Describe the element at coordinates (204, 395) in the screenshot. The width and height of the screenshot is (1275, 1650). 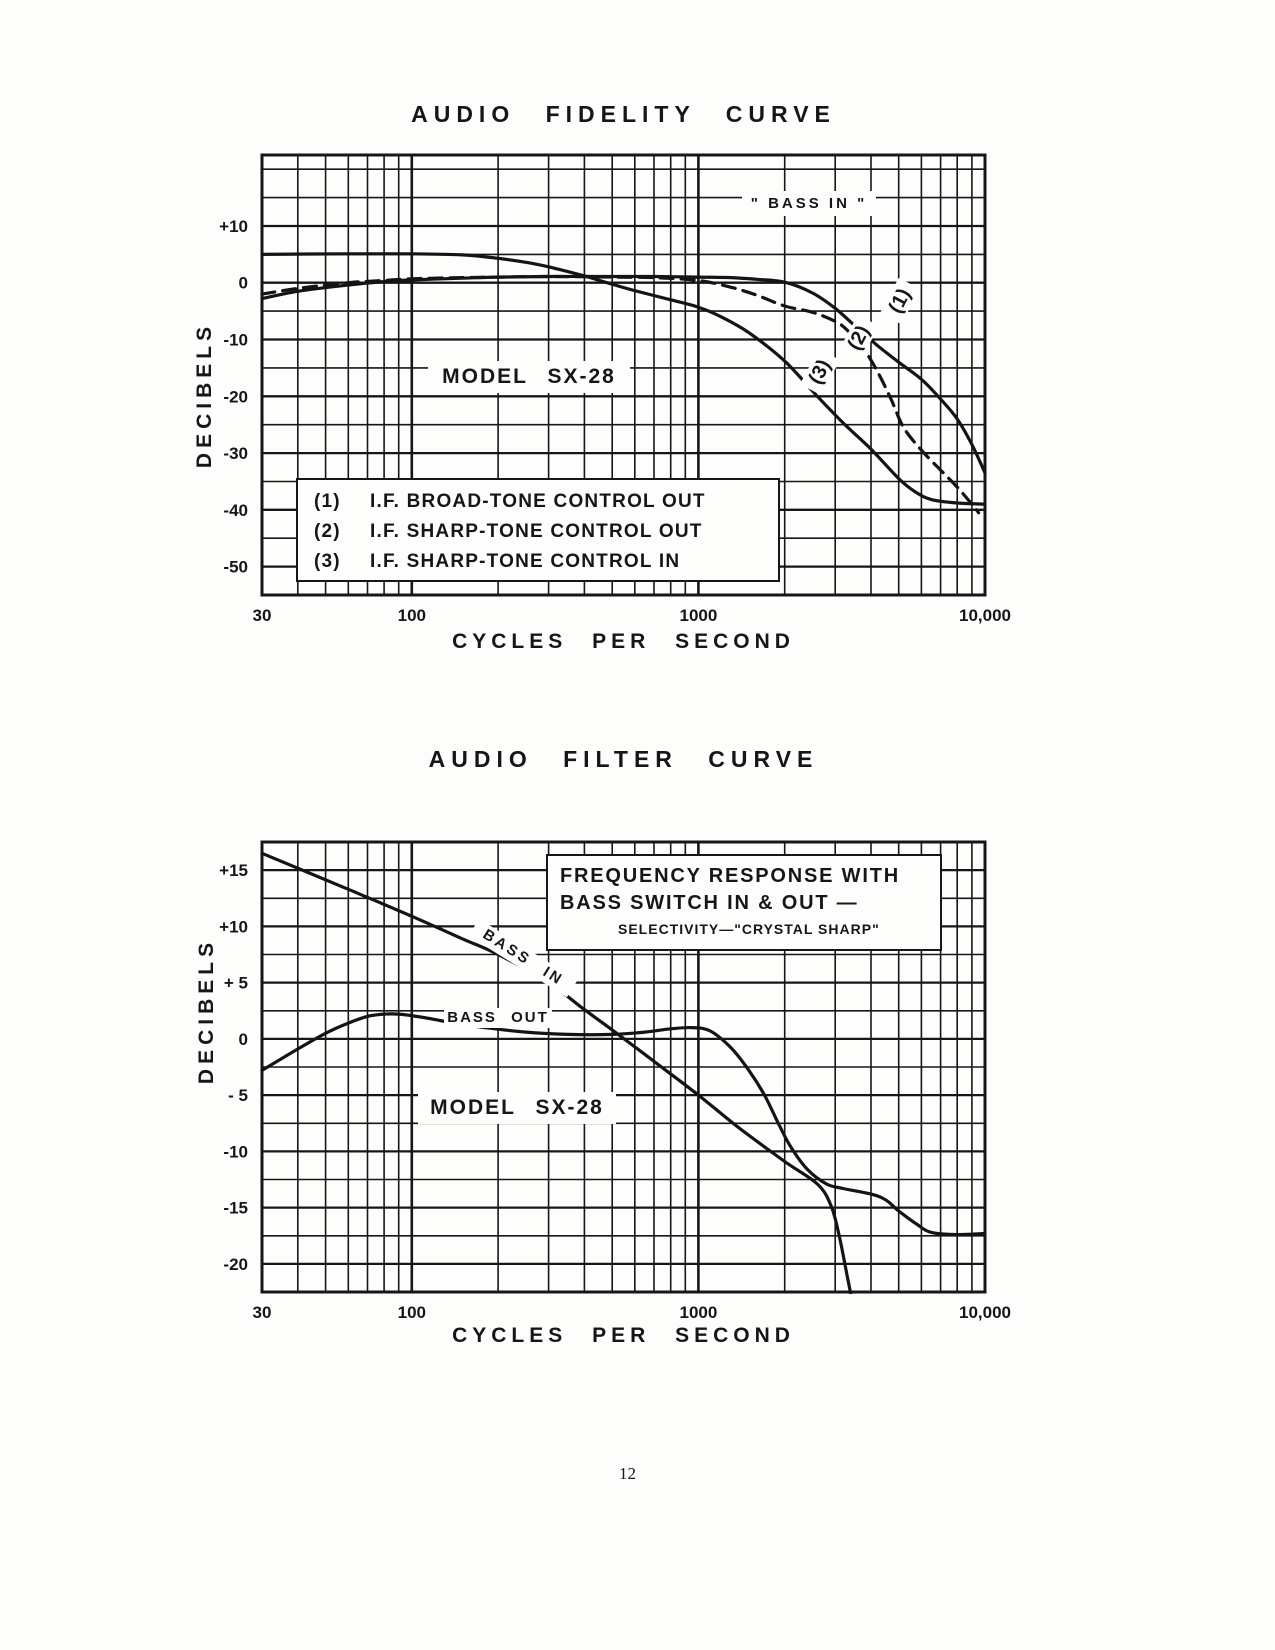
I see `fidelity-y-axis-label: DECIBELS` at that location.